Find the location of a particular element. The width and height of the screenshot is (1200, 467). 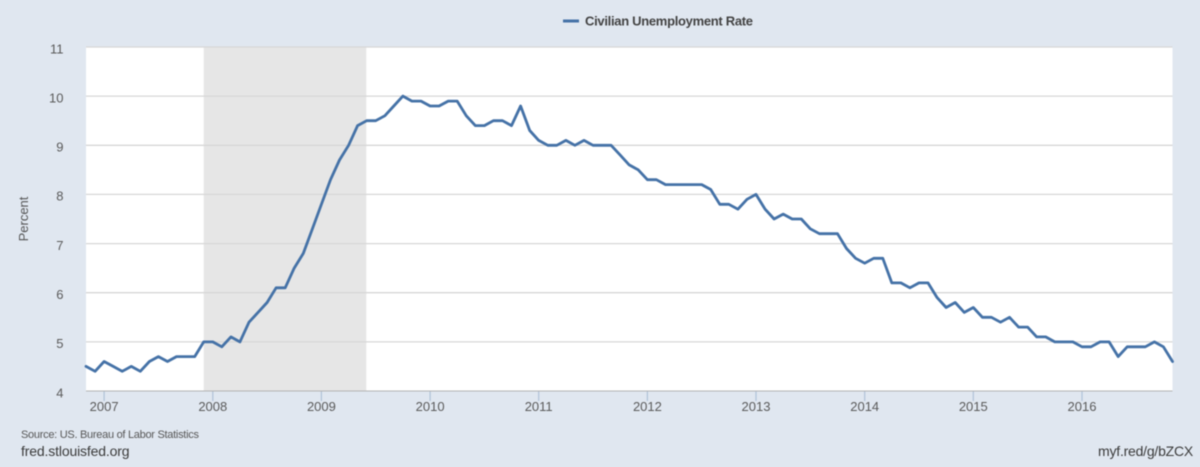

svg-text: 2012 is located at coordinates (647, 406).